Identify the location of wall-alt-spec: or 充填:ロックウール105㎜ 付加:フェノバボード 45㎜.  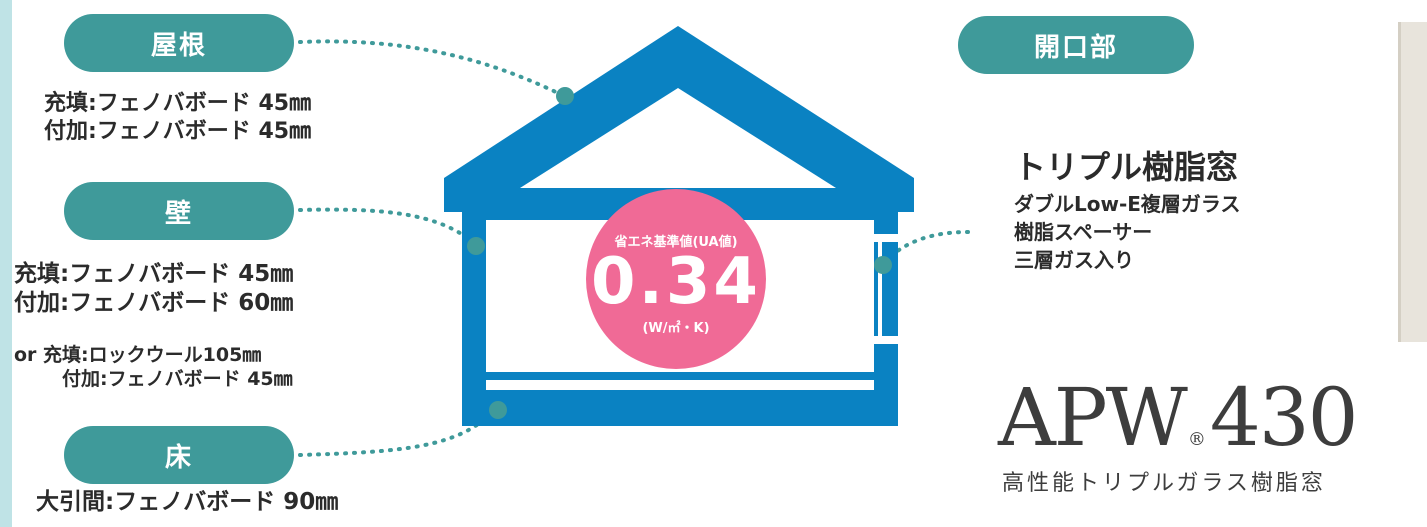
(153, 368).